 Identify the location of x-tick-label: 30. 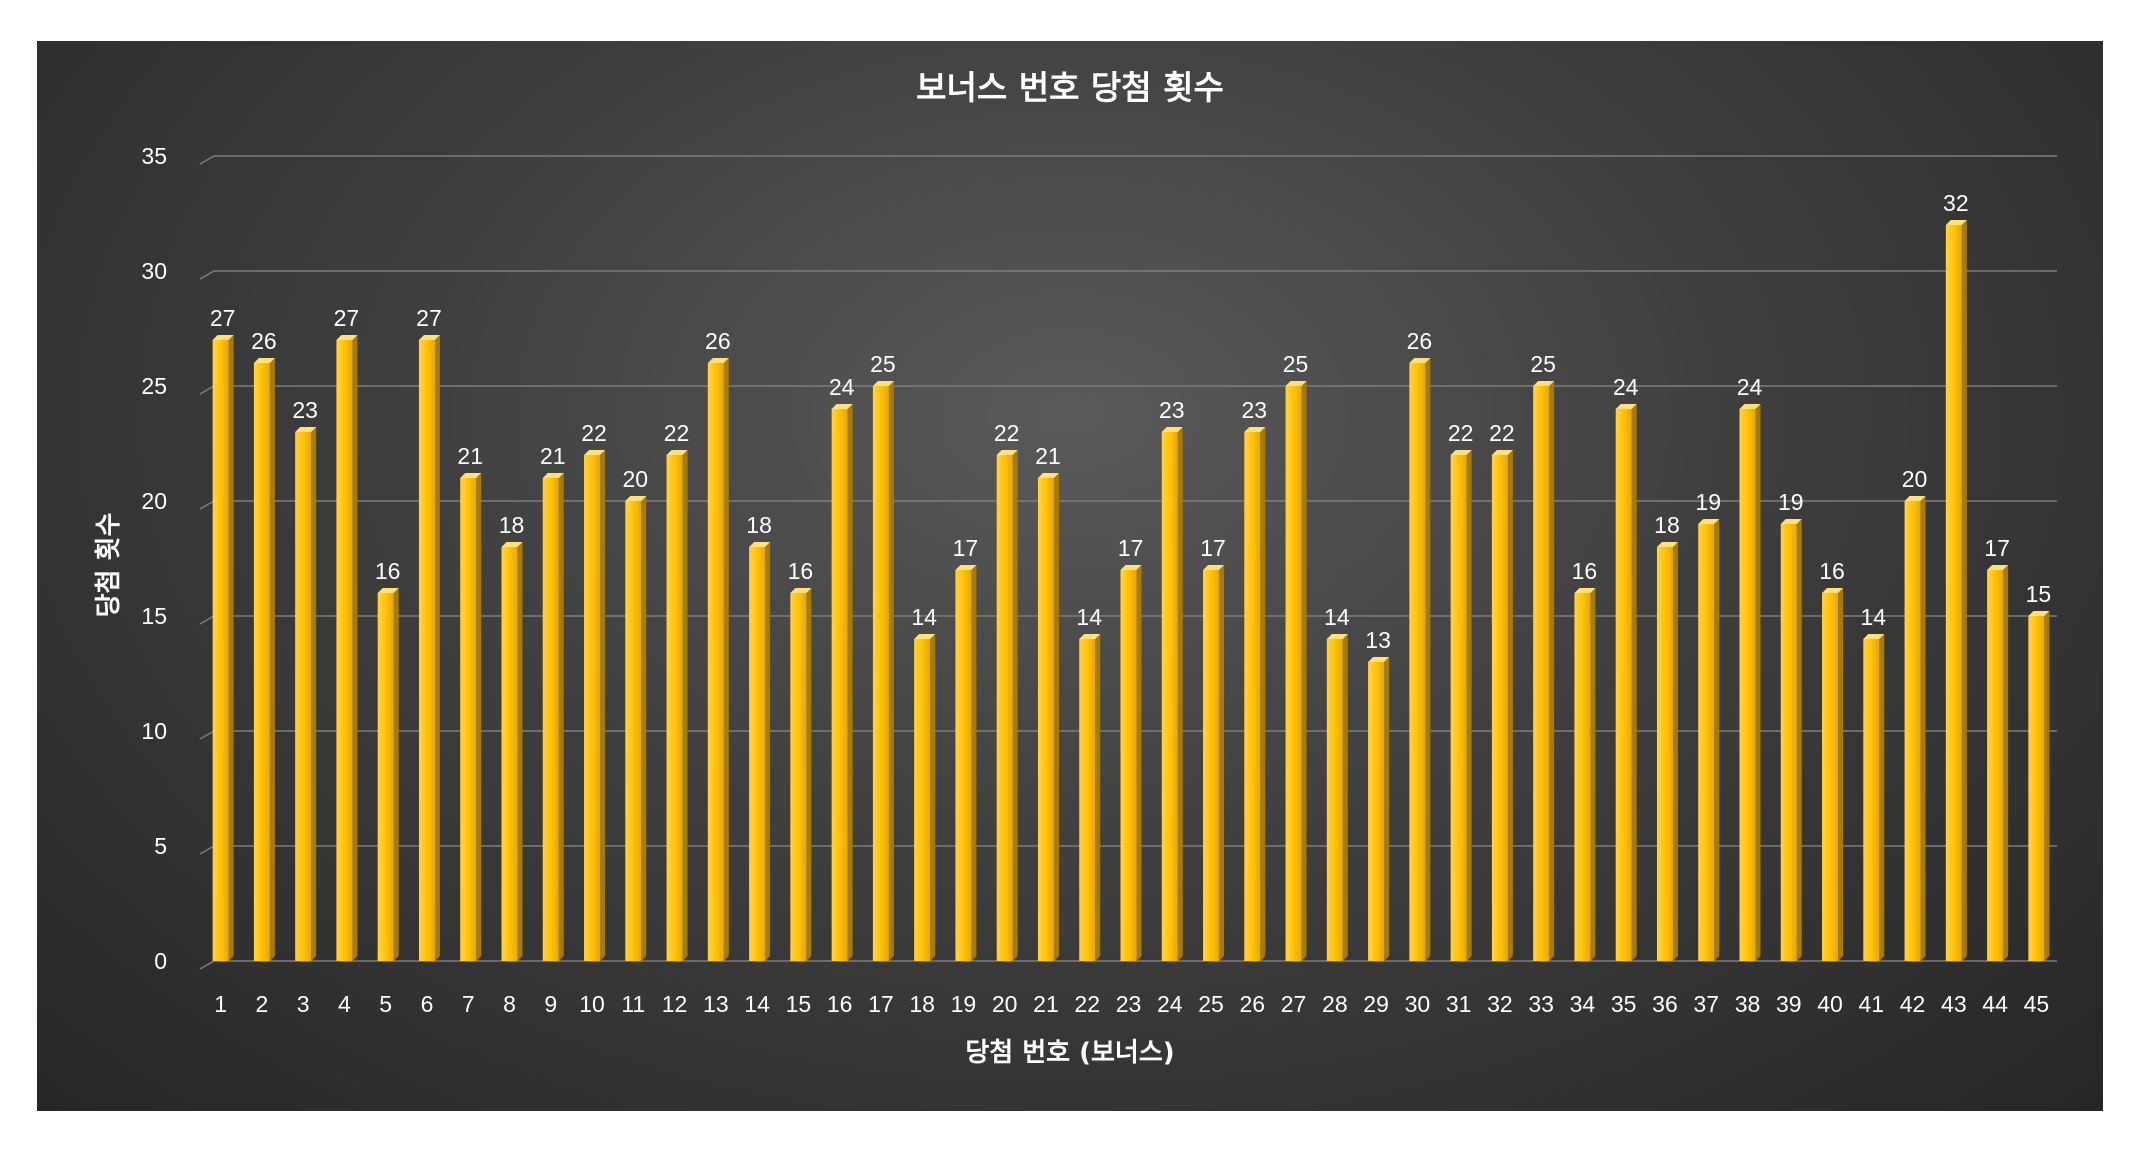
(1418, 1004).